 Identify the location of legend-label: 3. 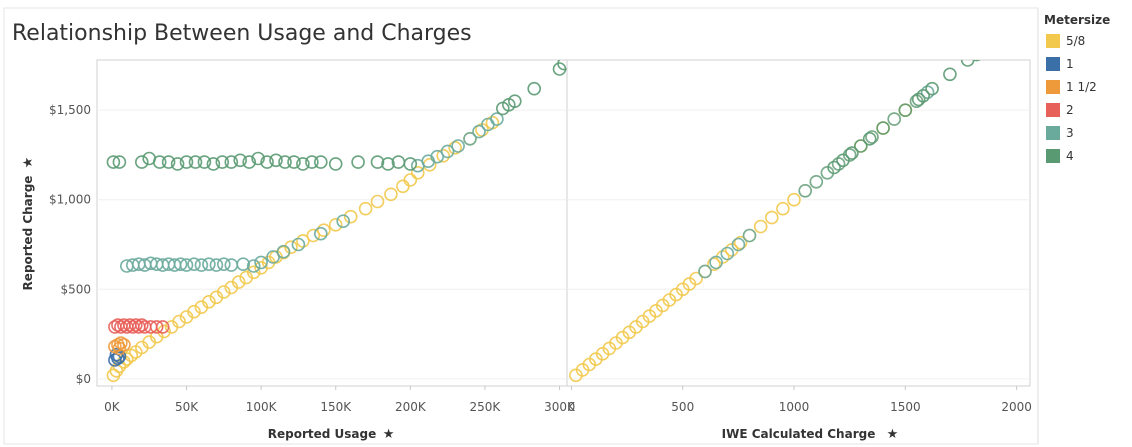
(1070, 133).